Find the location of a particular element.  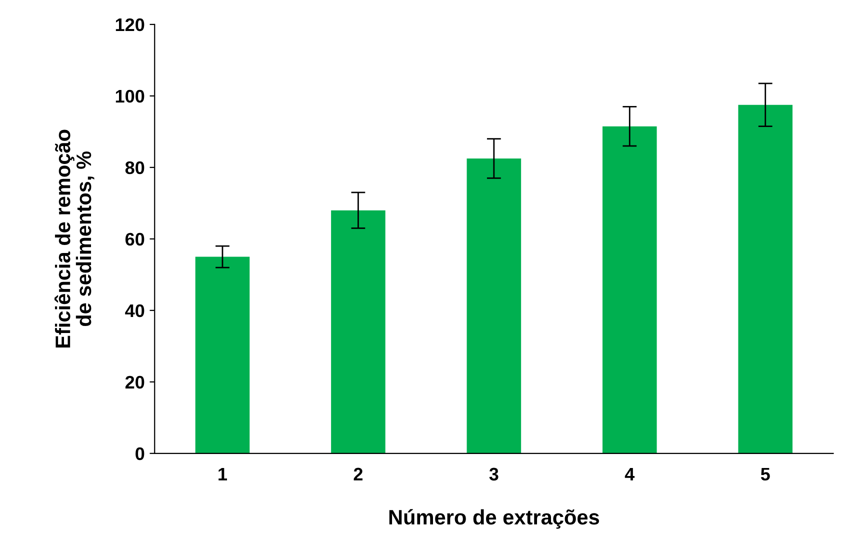

y-axis-title: Eficiência de remoção de sedimentos, % is located at coordinates (74, 239).